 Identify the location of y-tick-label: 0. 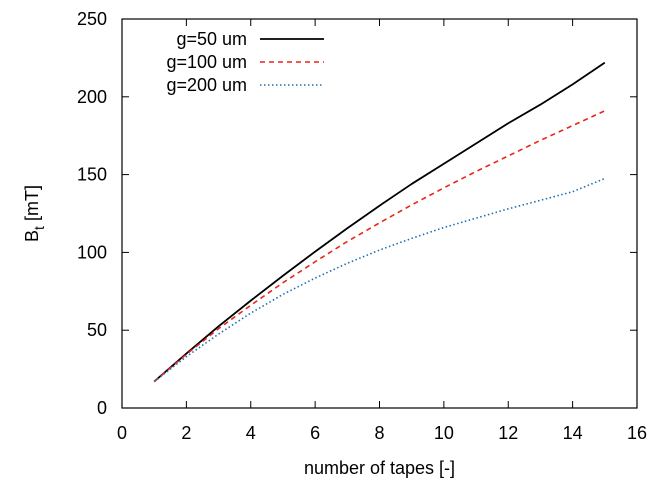
(102, 408).